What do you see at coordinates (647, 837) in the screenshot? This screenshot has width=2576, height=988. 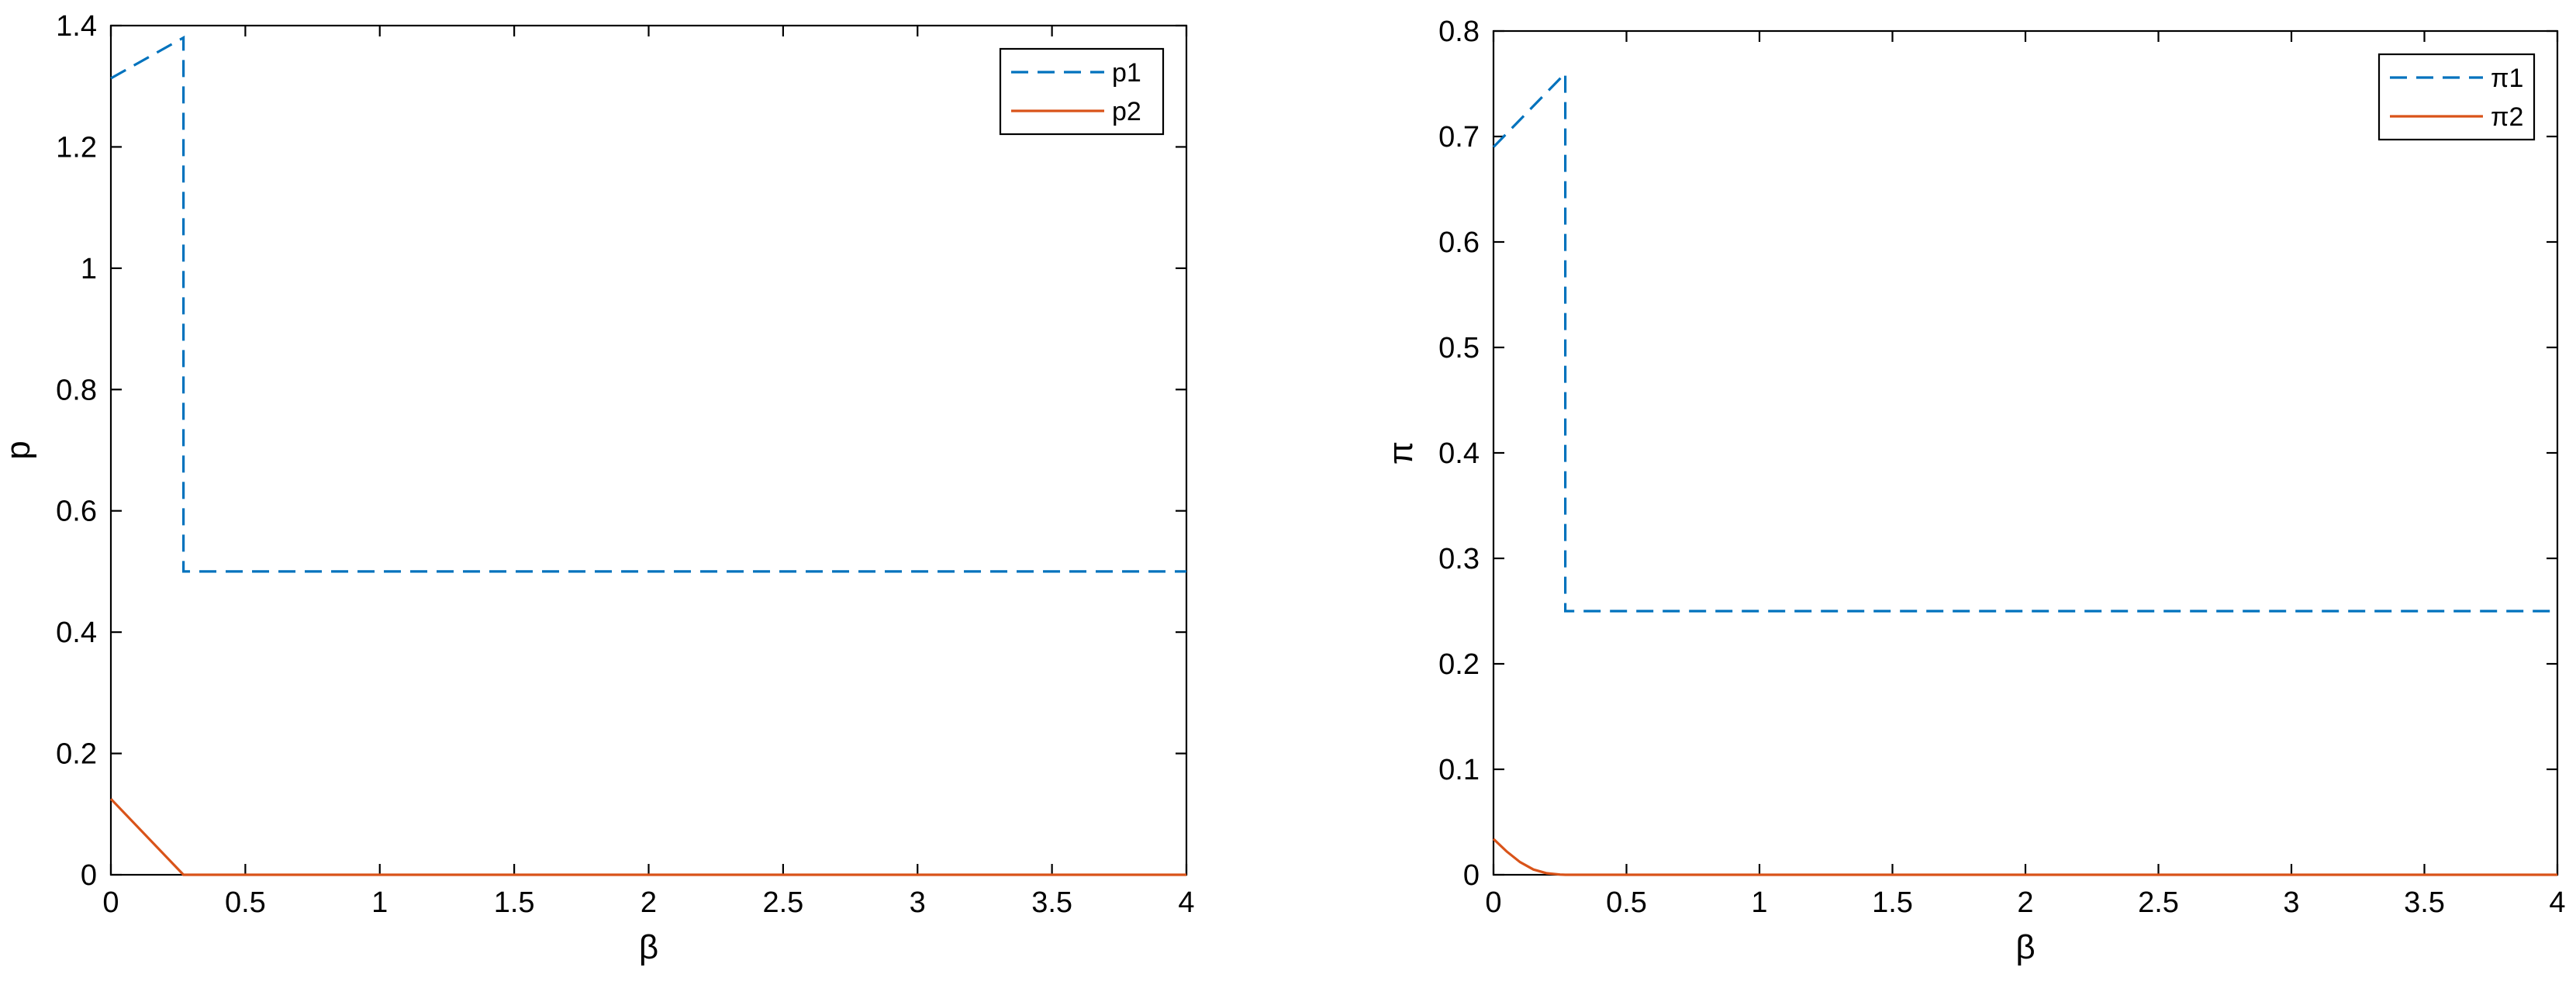 I see `series-line-p2` at bounding box center [647, 837].